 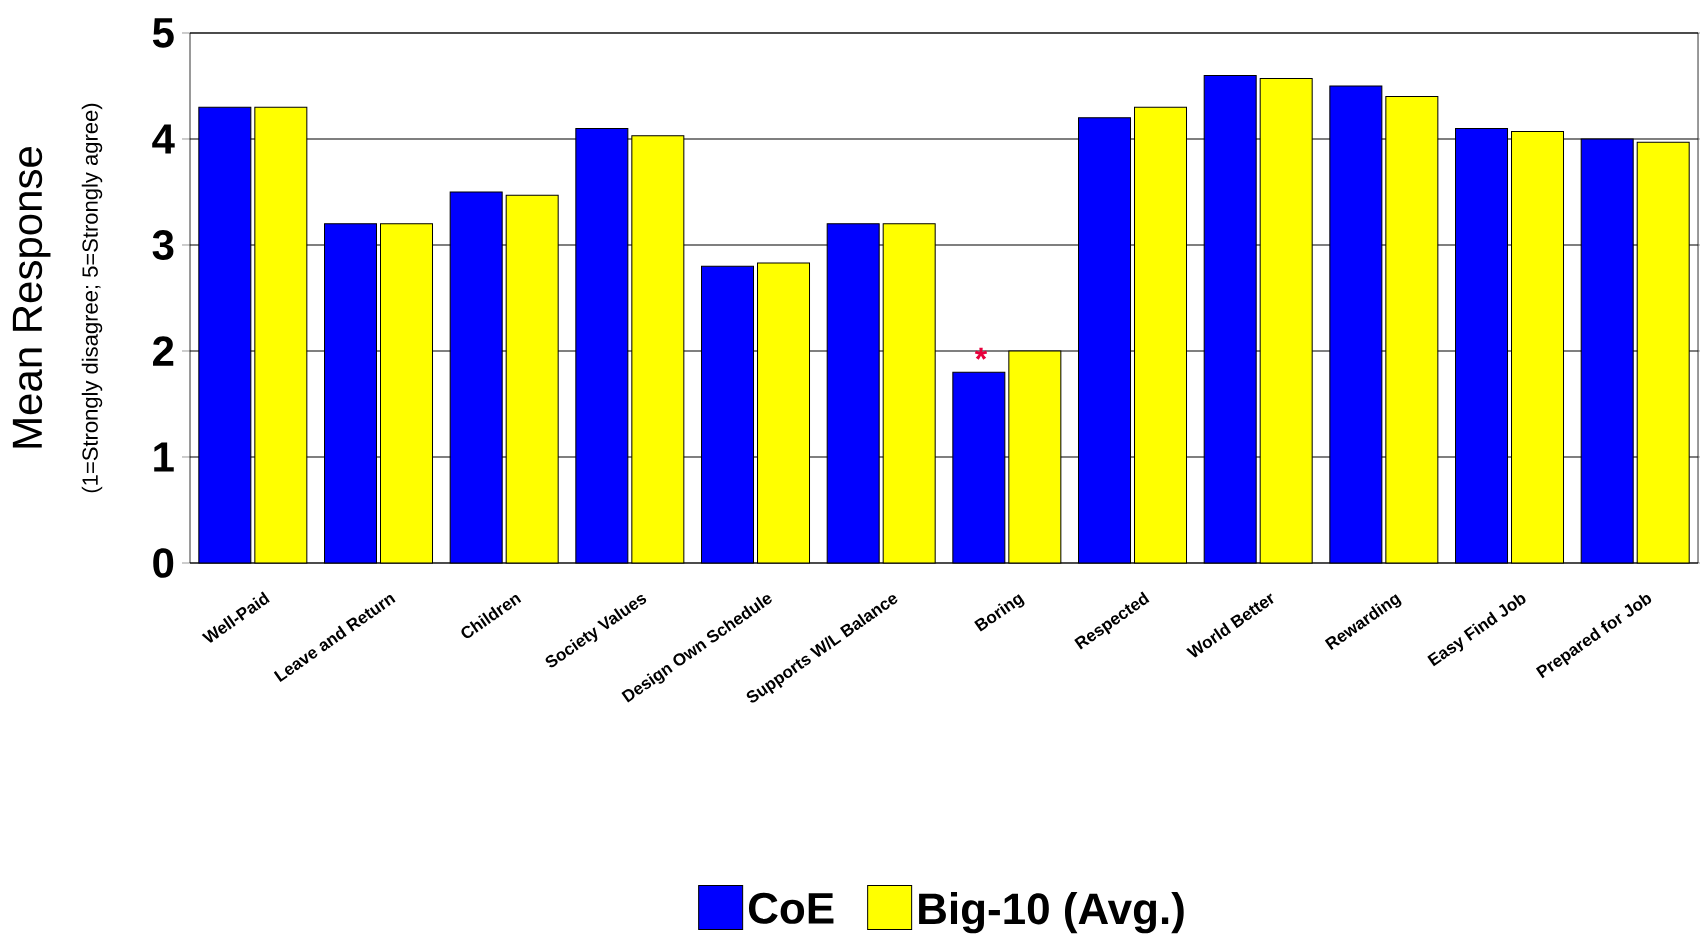 I want to click on legend-label: Big-10 (Avg.), so click(x=1051, y=913).